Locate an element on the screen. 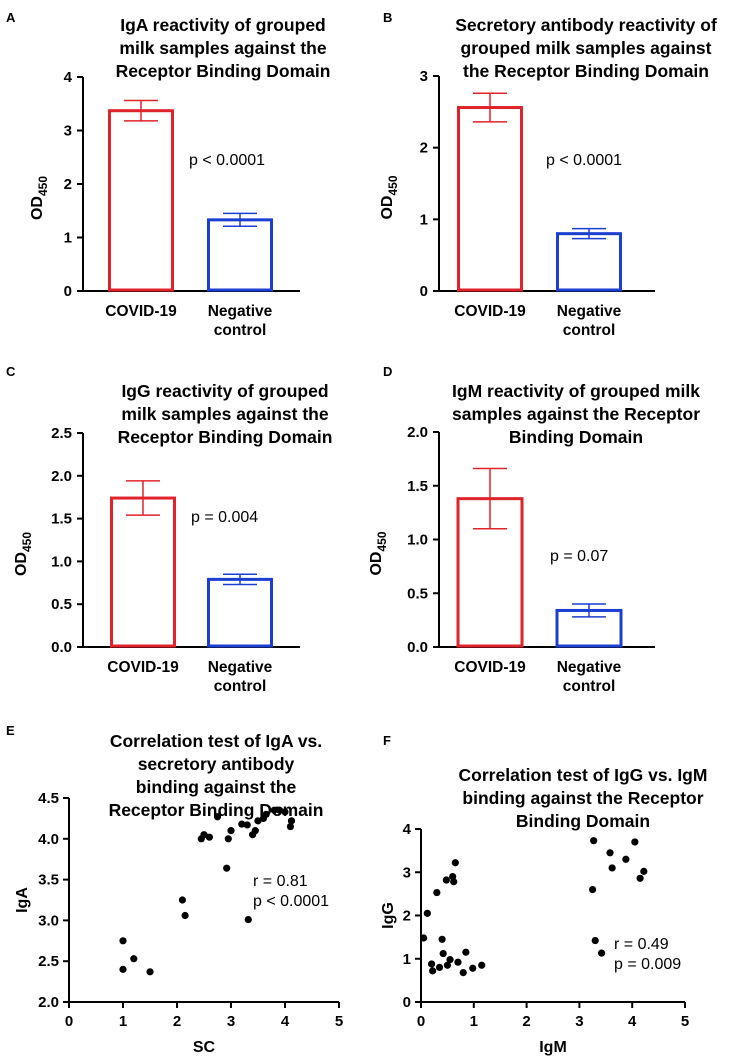  y-tick-label: 0.5 is located at coordinates (61, 604).